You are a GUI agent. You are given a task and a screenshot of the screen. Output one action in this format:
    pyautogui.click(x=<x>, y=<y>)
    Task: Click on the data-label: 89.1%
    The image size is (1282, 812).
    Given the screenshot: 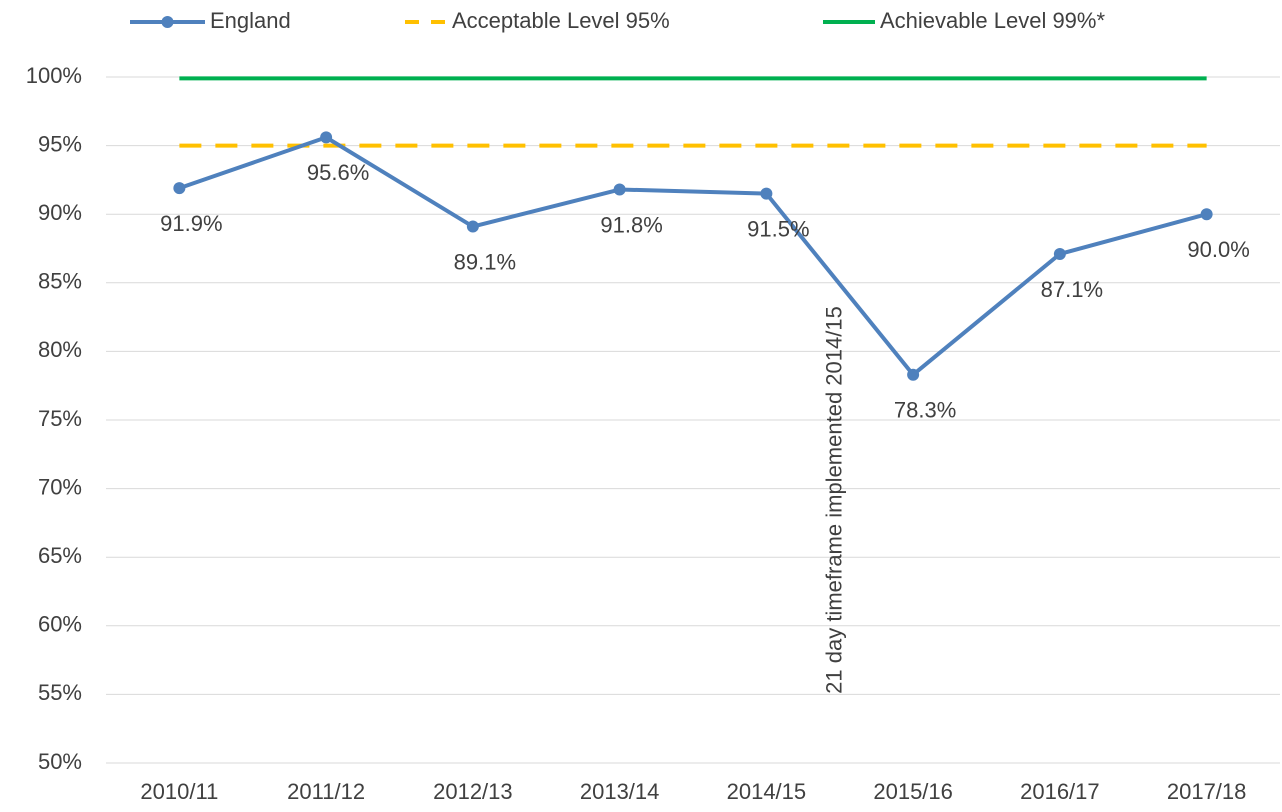 What is the action you would take?
    pyautogui.click(x=485, y=261)
    